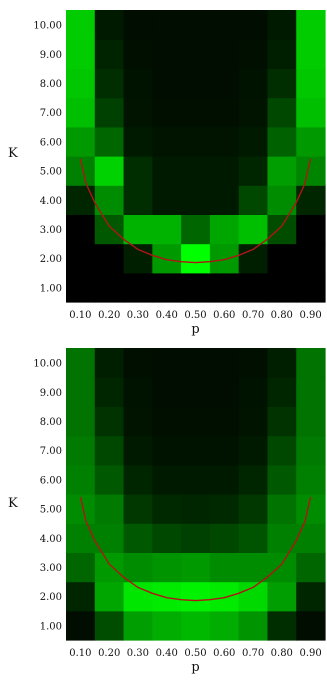 The image size is (327, 683). Describe the element at coordinates (224, 653) in the screenshot. I see `x-tick-label: 0.60` at that location.